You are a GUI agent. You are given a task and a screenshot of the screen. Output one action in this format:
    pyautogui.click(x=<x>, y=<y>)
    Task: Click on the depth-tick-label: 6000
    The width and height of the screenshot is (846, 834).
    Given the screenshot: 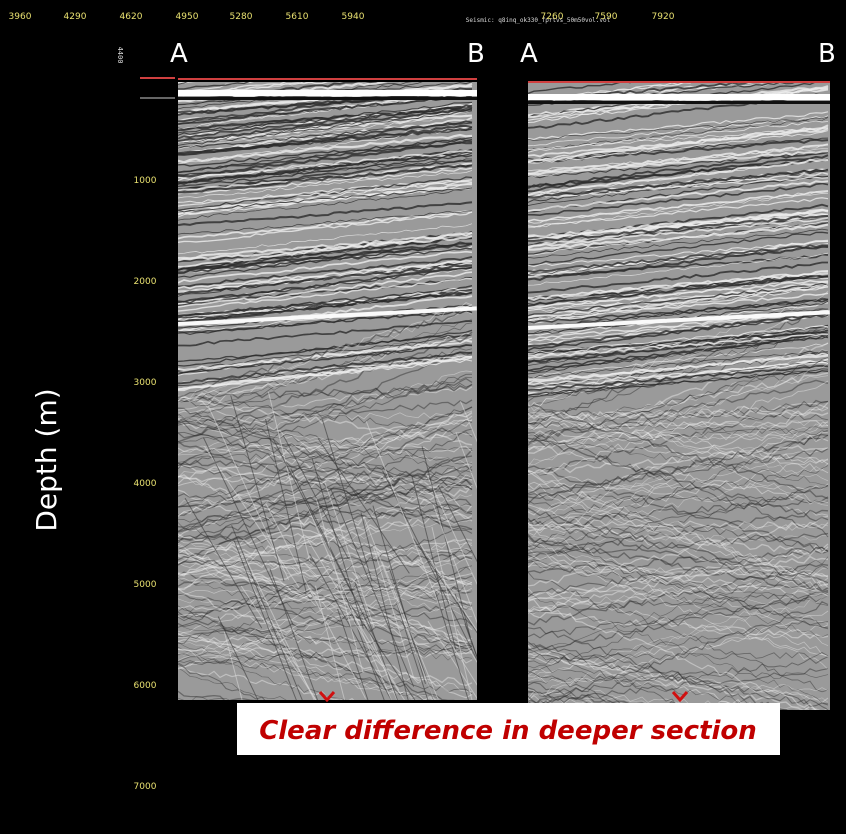 What is the action you would take?
    pyautogui.click(x=145, y=686)
    